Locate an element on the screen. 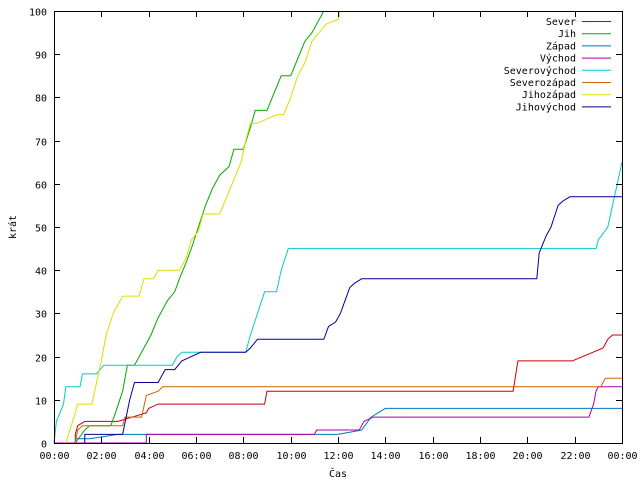  y-tick-label: 20 is located at coordinates (41, 359).